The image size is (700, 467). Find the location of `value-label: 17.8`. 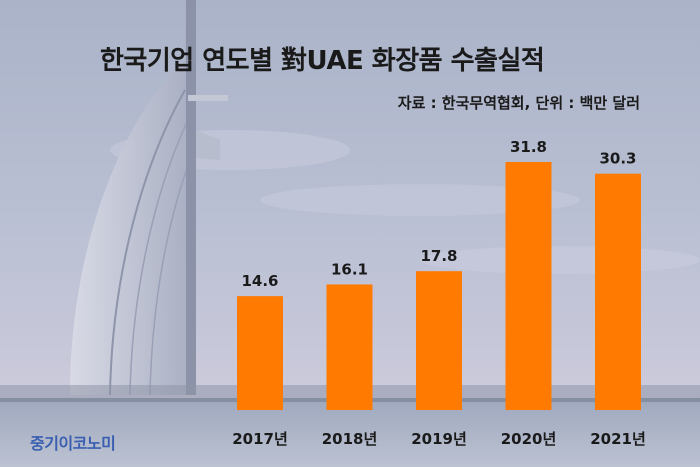

value-label: 17.8 is located at coordinates (438, 256).